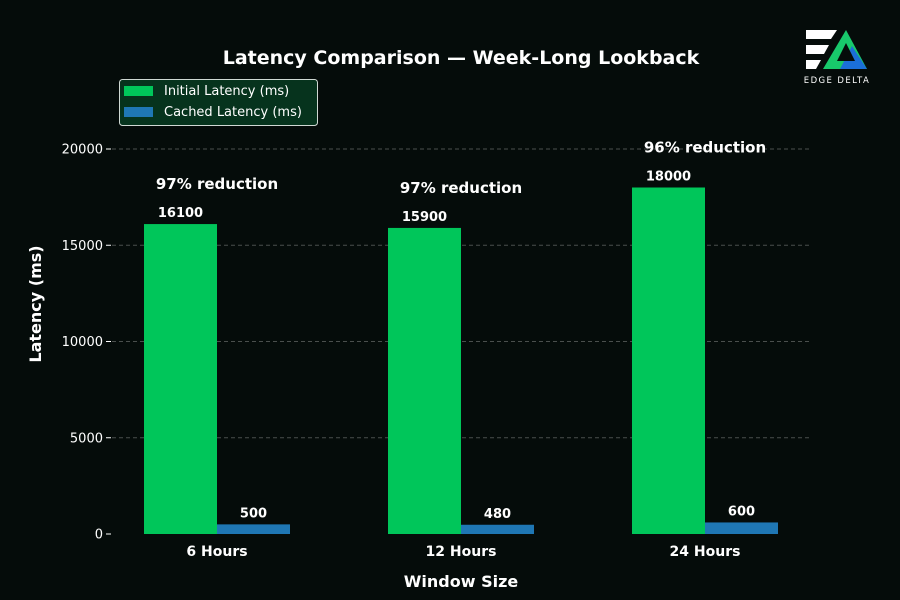 This screenshot has width=900, height=600. Describe the element at coordinates (226, 91) in the screenshot. I see `legend-label-initial: Initial Latency (ms)` at that location.